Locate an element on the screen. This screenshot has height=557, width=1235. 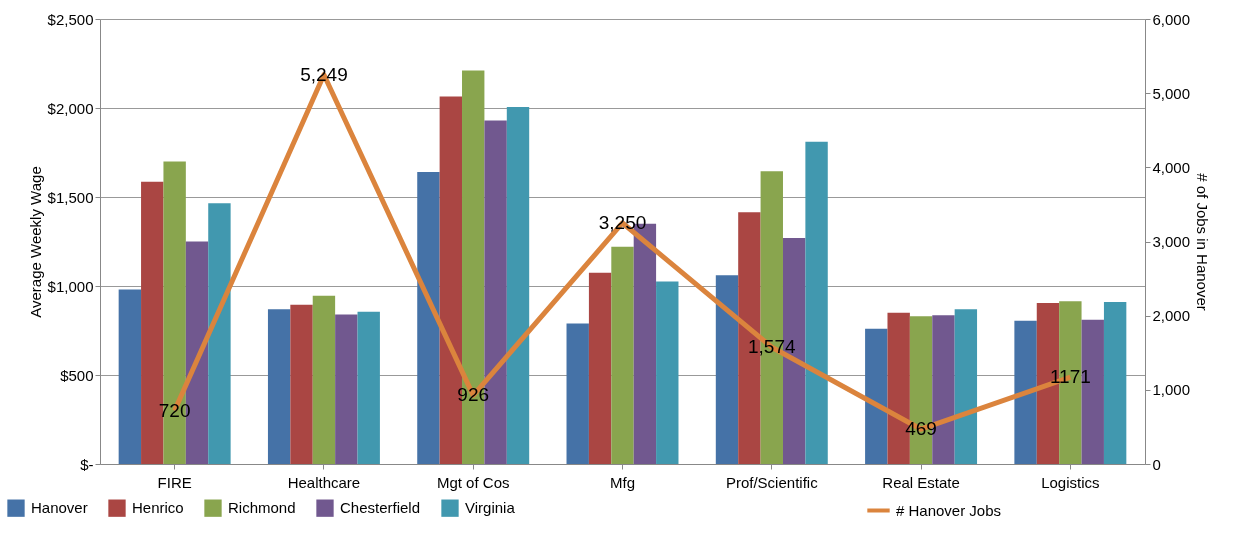
legend-label: Richmond is located at coordinates (262, 508).